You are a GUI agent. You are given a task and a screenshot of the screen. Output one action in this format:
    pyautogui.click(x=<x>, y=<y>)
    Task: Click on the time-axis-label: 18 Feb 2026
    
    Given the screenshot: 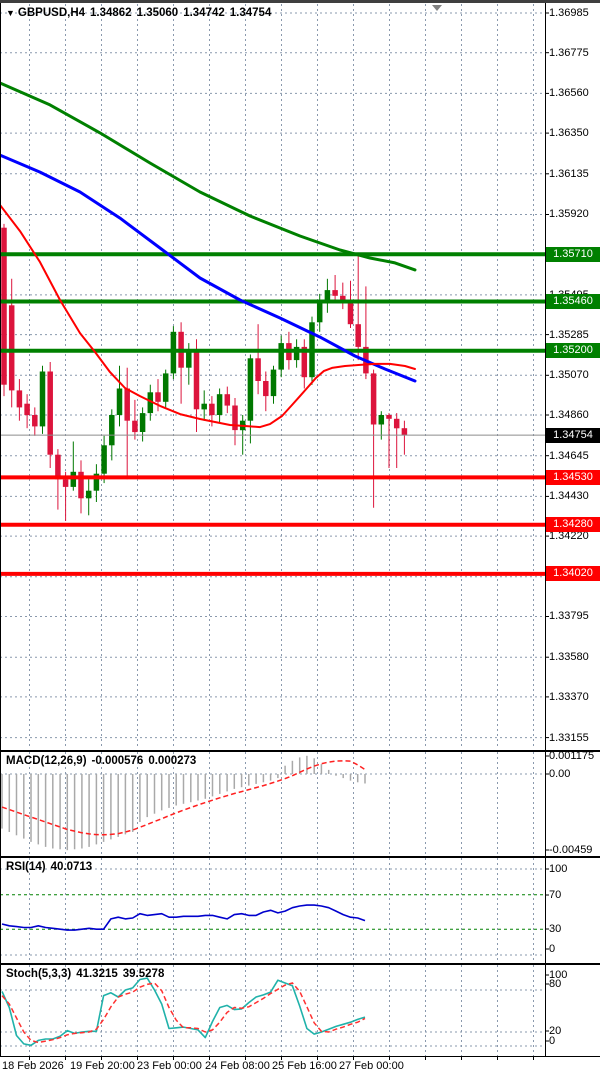 What is the action you would take?
    pyautogui.click(x=33, y=1066)
    